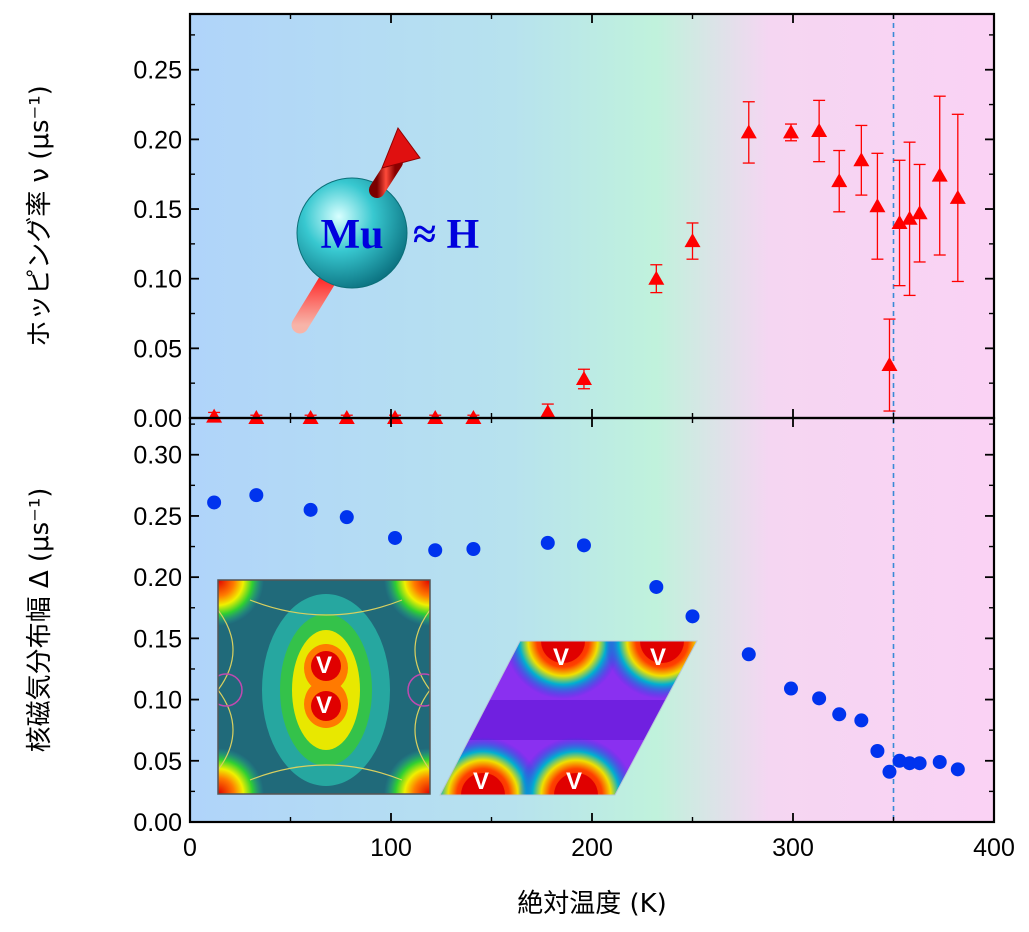  I want to click on x-tick-label: 100, so click(391, 848).